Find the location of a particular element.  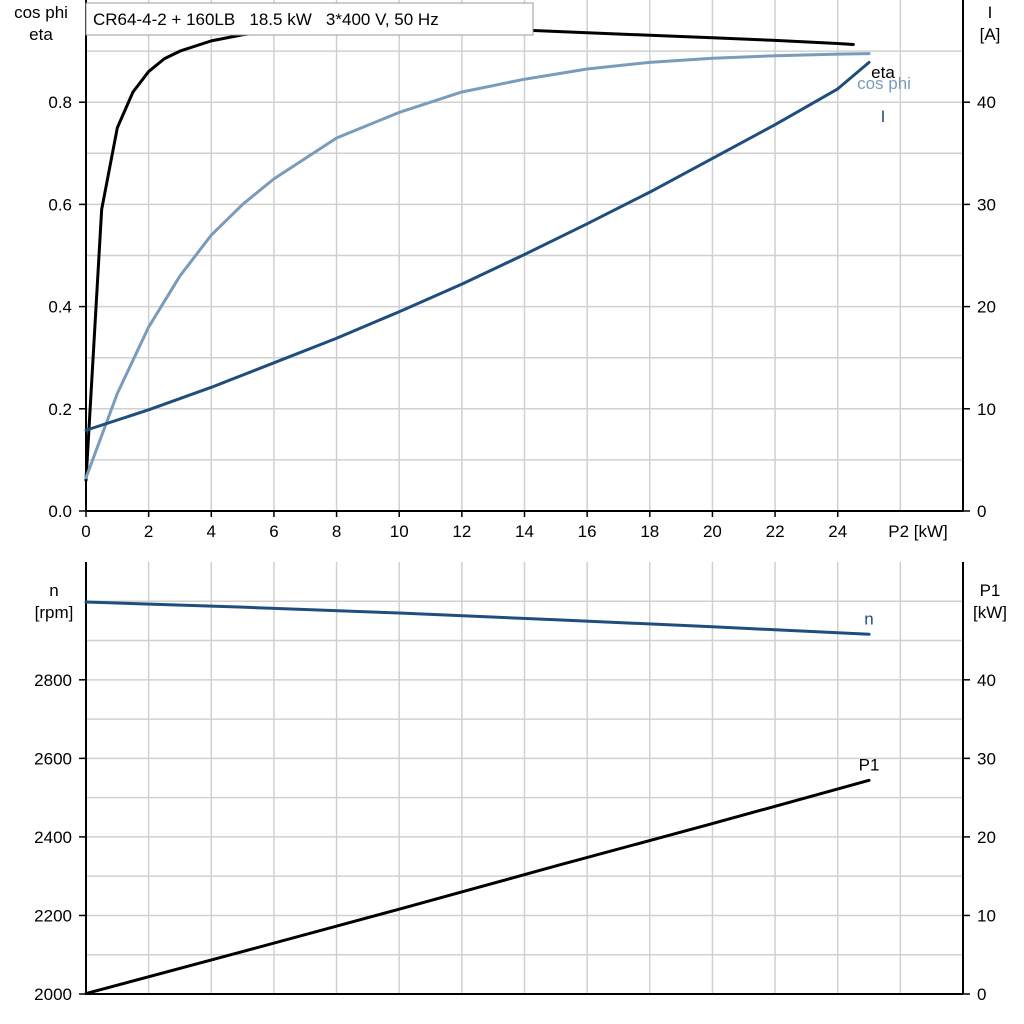

top-left-axis-label: cos phi is located at coordinates (41, 12).